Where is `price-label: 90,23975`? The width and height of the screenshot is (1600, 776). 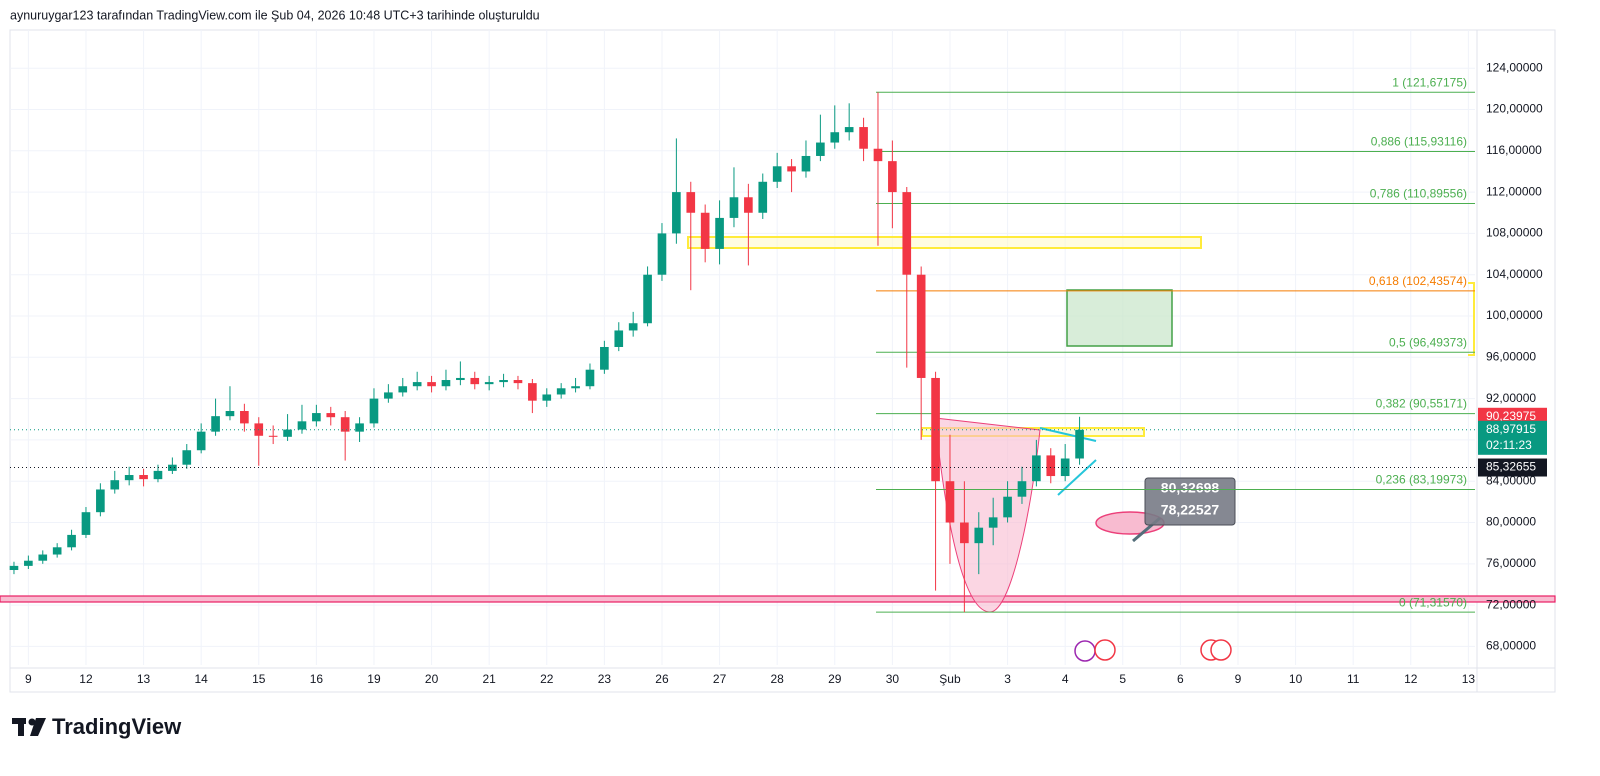
price-label: 90,23975 is located at coordinates (1511, 416).